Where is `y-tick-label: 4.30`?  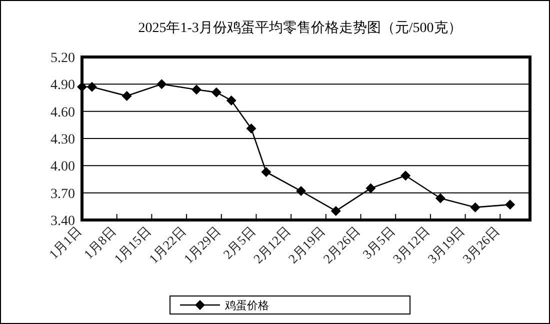 y-tick-label: 4.30 is located at coordinates (62, 140).